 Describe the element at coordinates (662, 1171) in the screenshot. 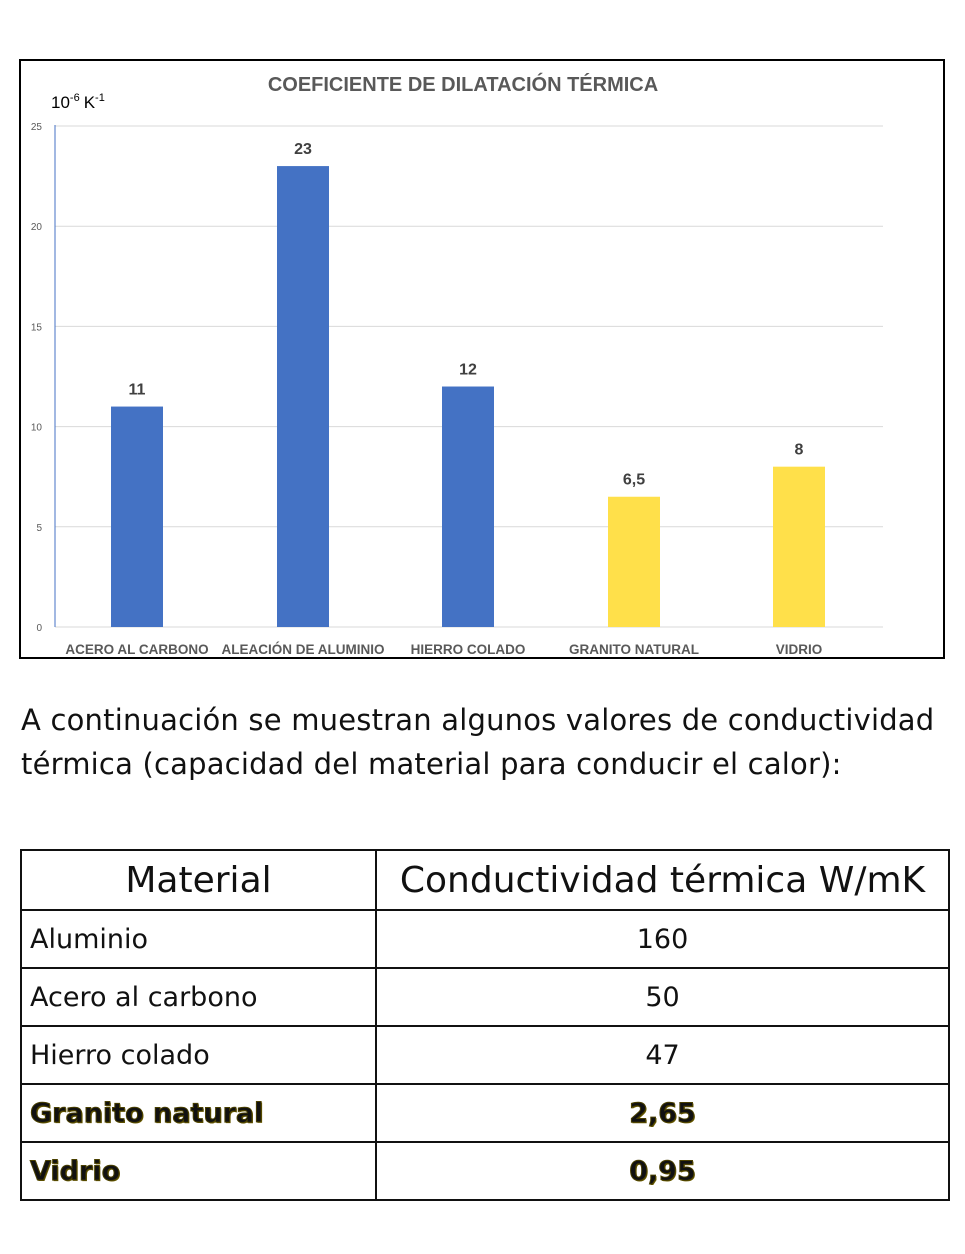

I see `cell-value: 0,95` at that location.